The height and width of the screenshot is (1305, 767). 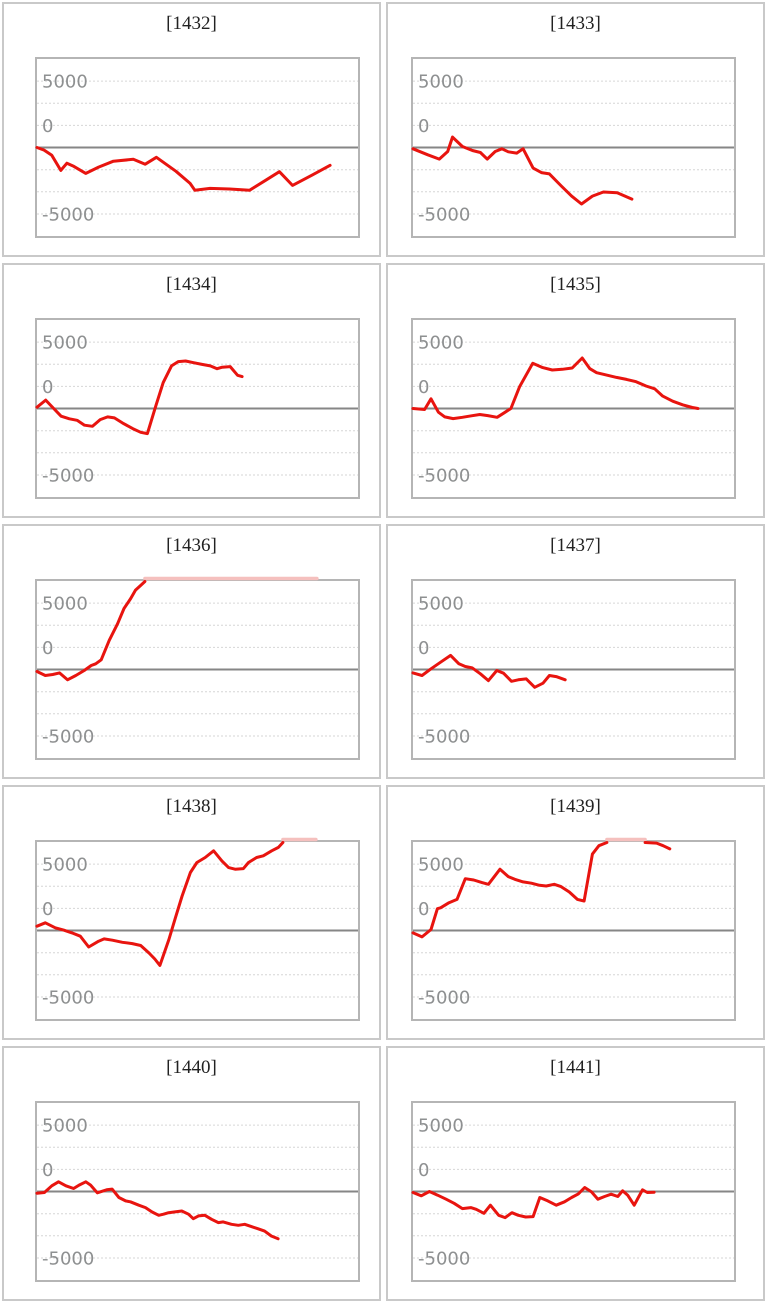 I want to click on chart-panel: [1433] 5000 0 -5000, so click(x=575, y=129).